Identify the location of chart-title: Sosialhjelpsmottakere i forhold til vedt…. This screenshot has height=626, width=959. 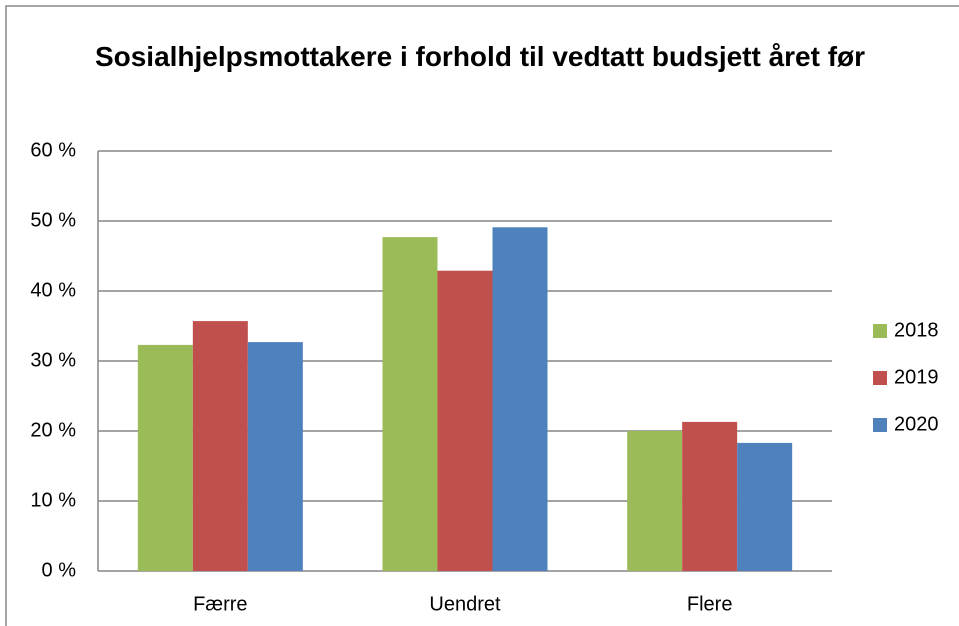
(480, 56).